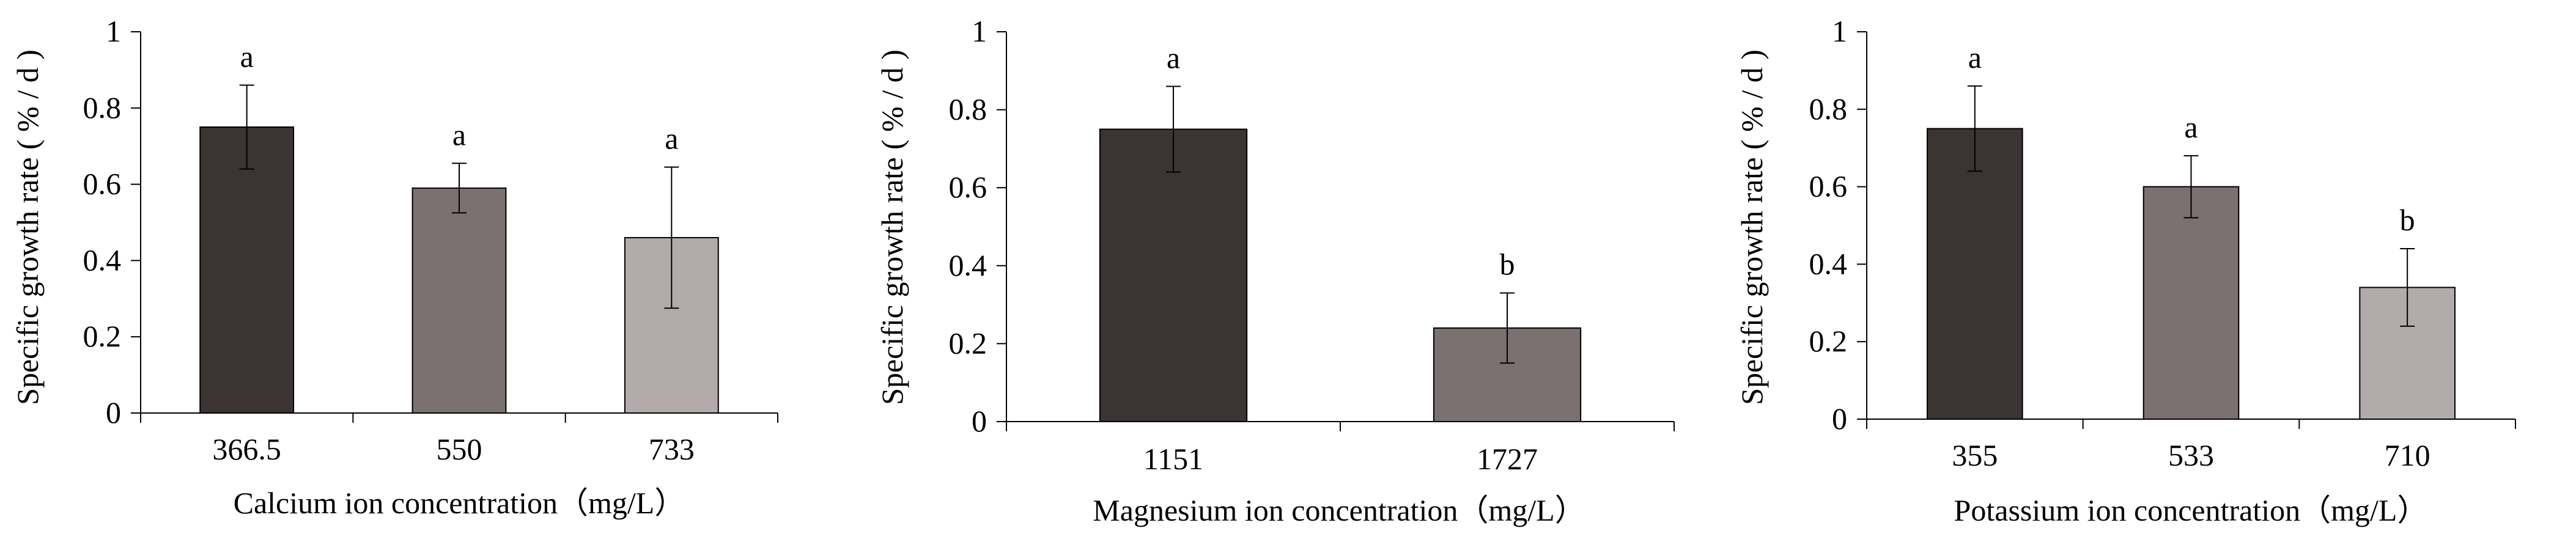 The image size is (2576, 545). Describe the element at coordinates (1840, 419) in the screenshot. I see `potassium-y-tick-label: 0` at that location.